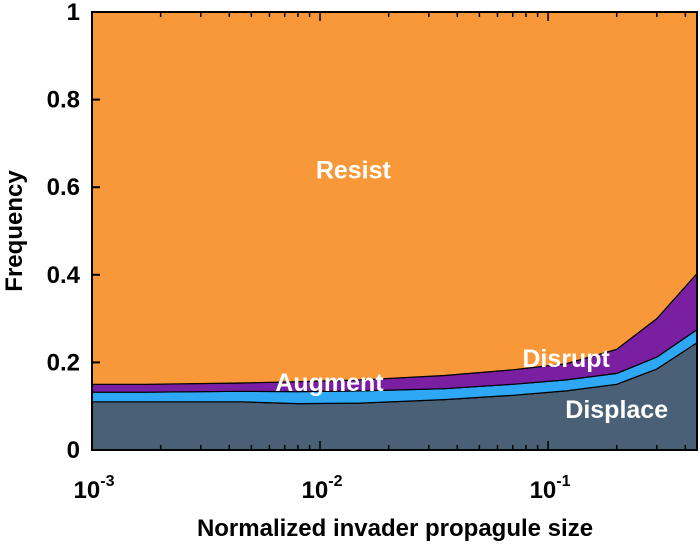  What do you see at coordinates (322, 488) in the screenshot?
I see `x-tick-label: 10⁻²` at bounding box center [322, 488].